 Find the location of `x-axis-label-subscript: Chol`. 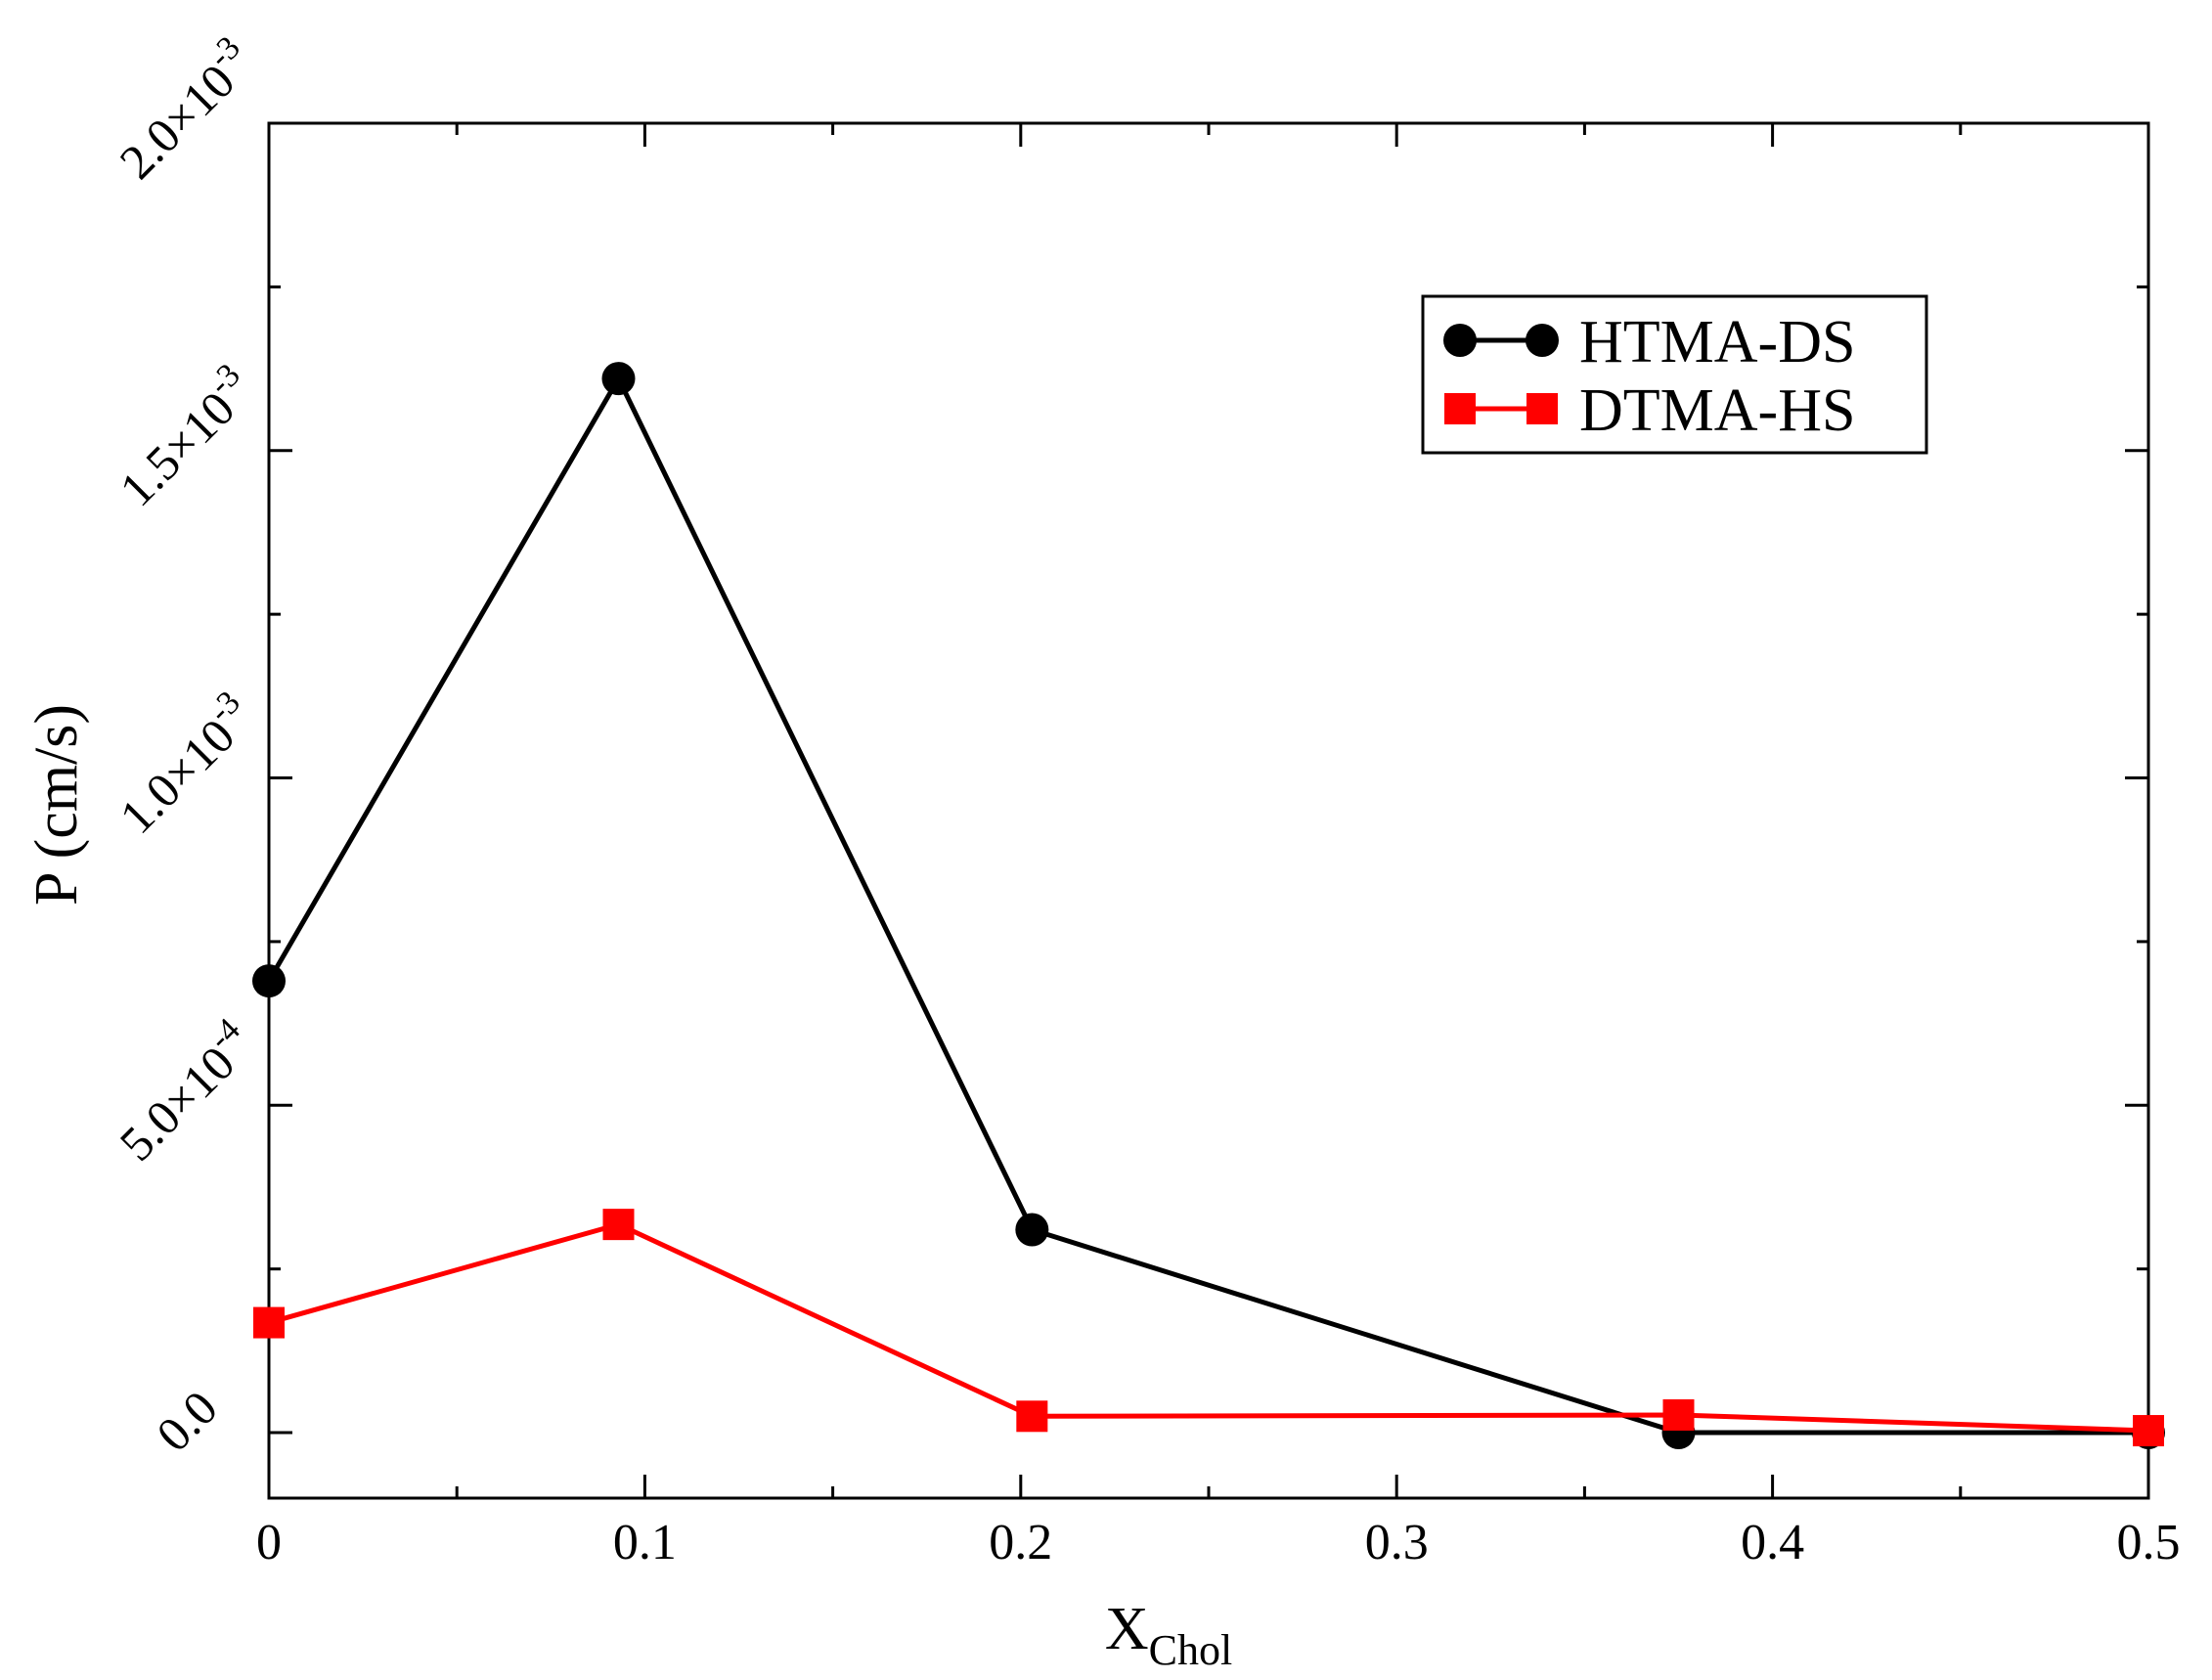

x-axis-label-subscript: Chol is located at coordinates (1191, 1650).